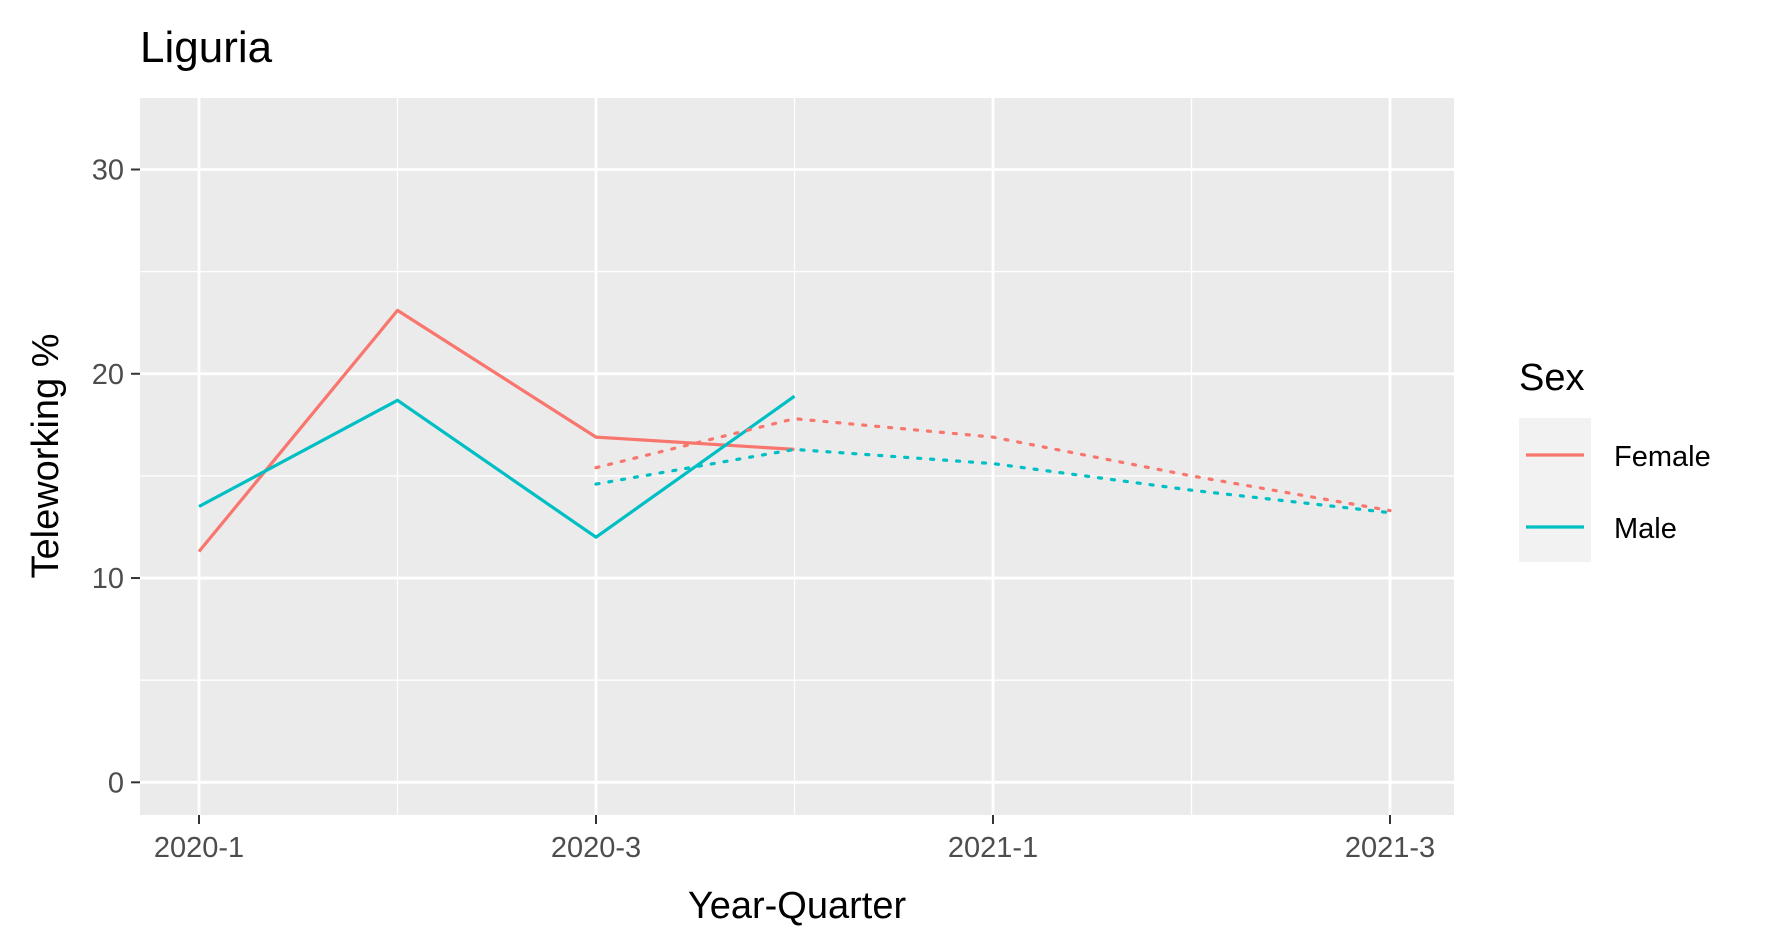 The width and height of the screenshot is (1771, 944). Describe the element at coordinates (596, 848) in the screenshot. I see `x-tick-label: 2020-3` at that location.